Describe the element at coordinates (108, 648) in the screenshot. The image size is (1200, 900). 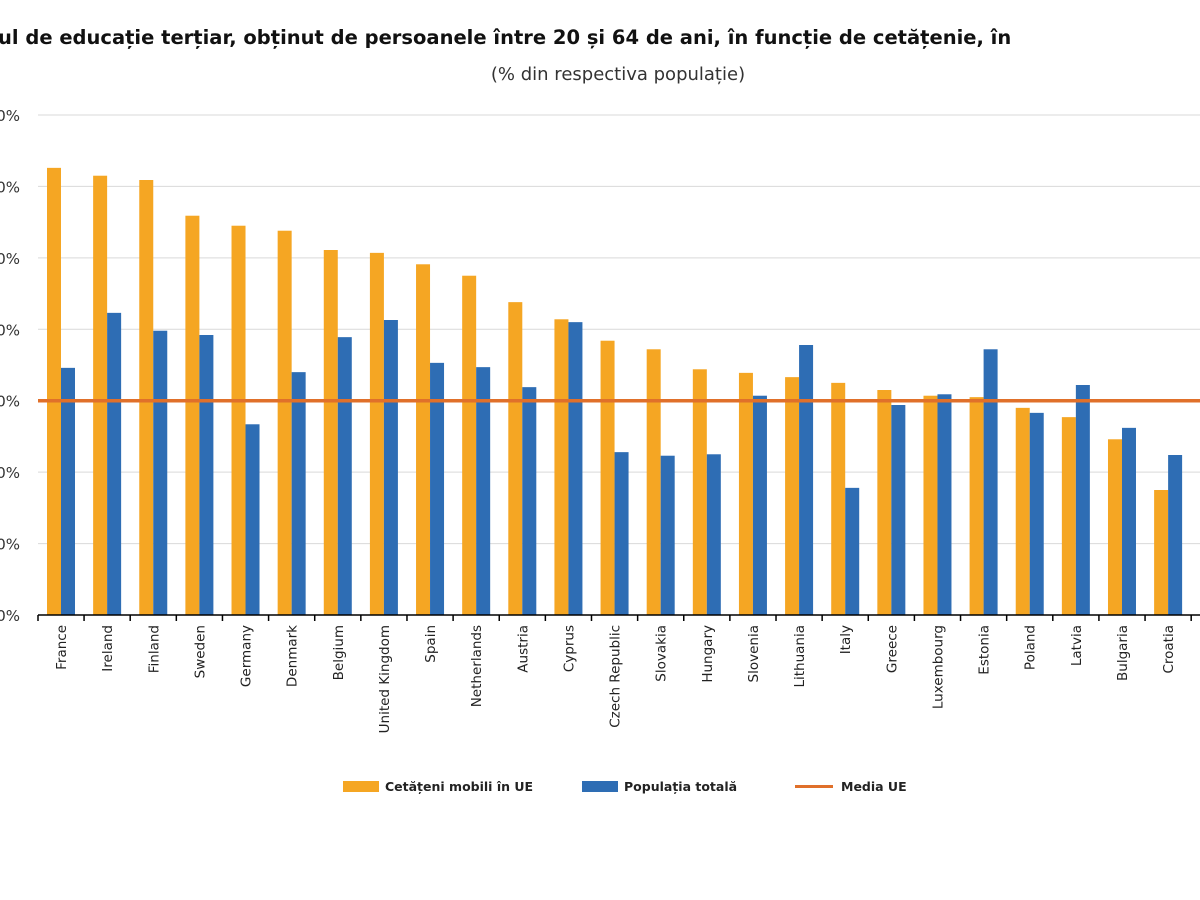
I see `x-tick-label: Ireland` at that location.